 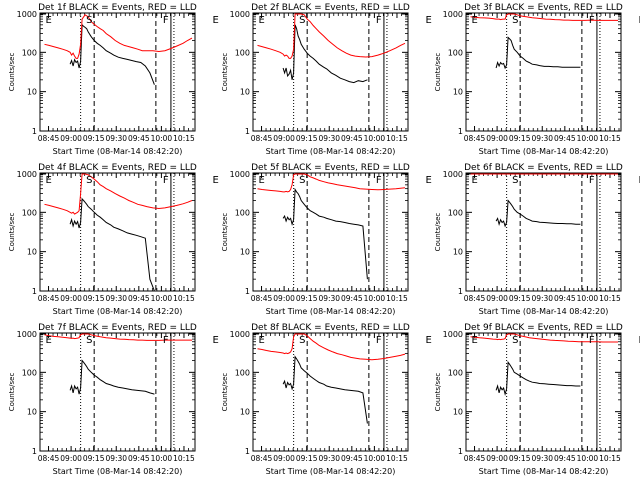 I want to click on chart-title: Det 3f BLACK = Events, RED = LLD, so click(x=543, y=8).